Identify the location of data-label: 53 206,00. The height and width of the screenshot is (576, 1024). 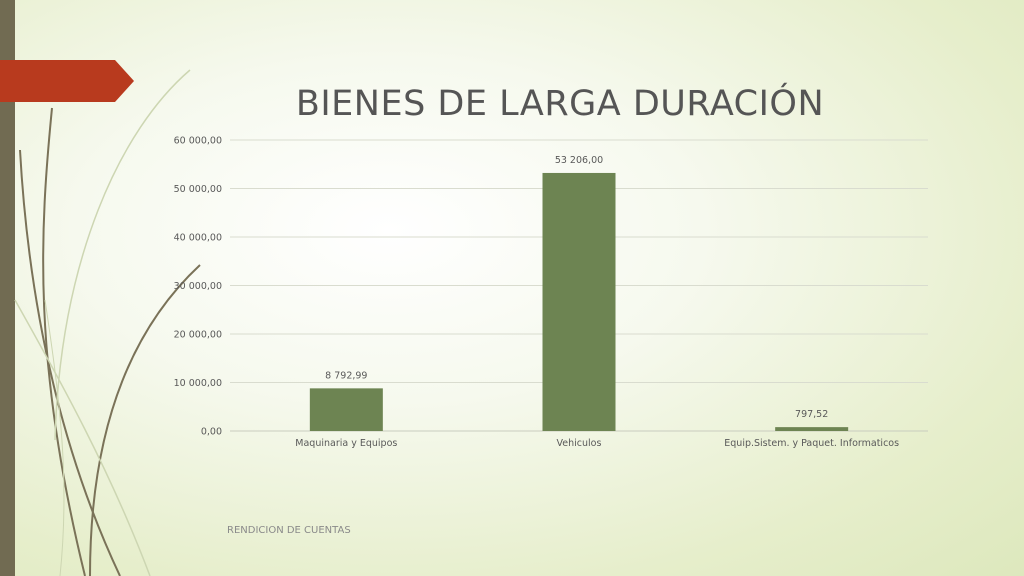
(579, 160).